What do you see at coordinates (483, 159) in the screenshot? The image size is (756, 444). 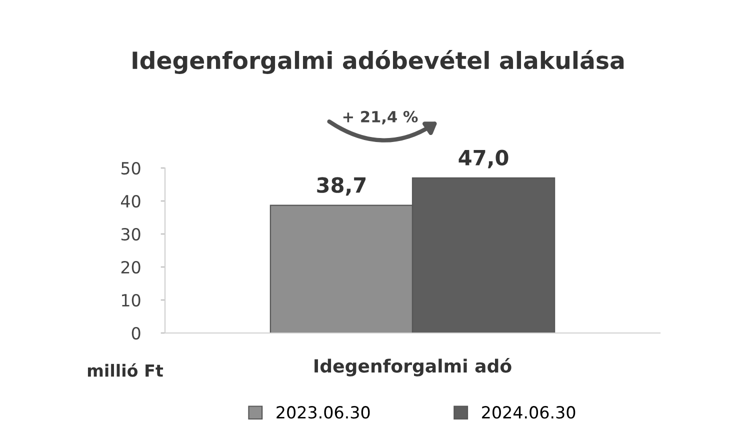 I see `text: 47,0` at bounding box center [483, 159].